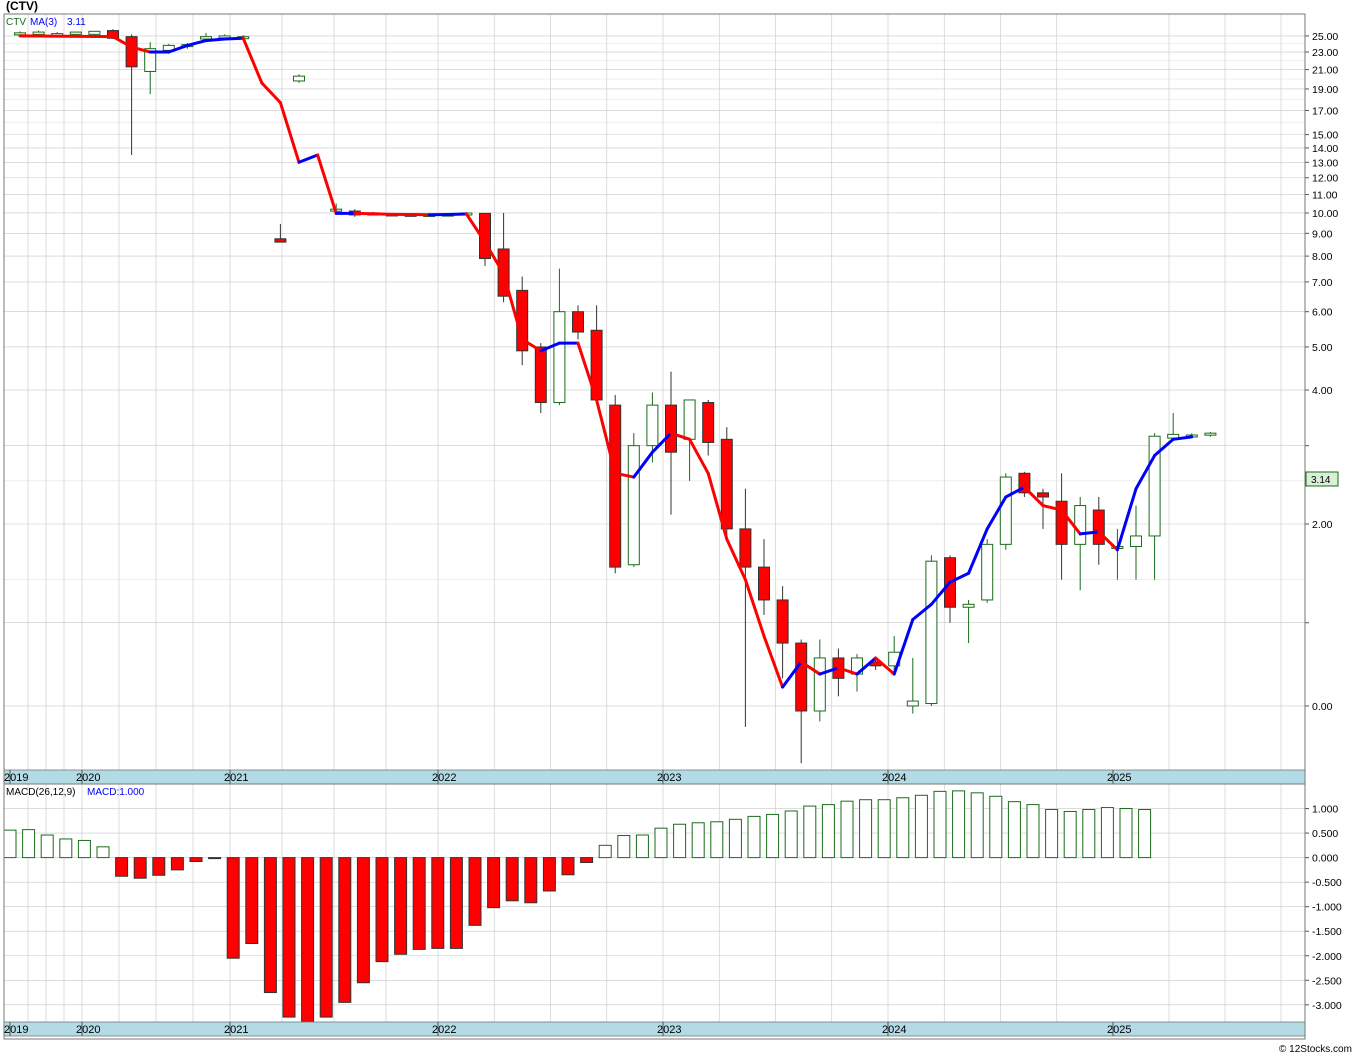  I want to click on price-tick-label: 12.00, so click(1325, 179).